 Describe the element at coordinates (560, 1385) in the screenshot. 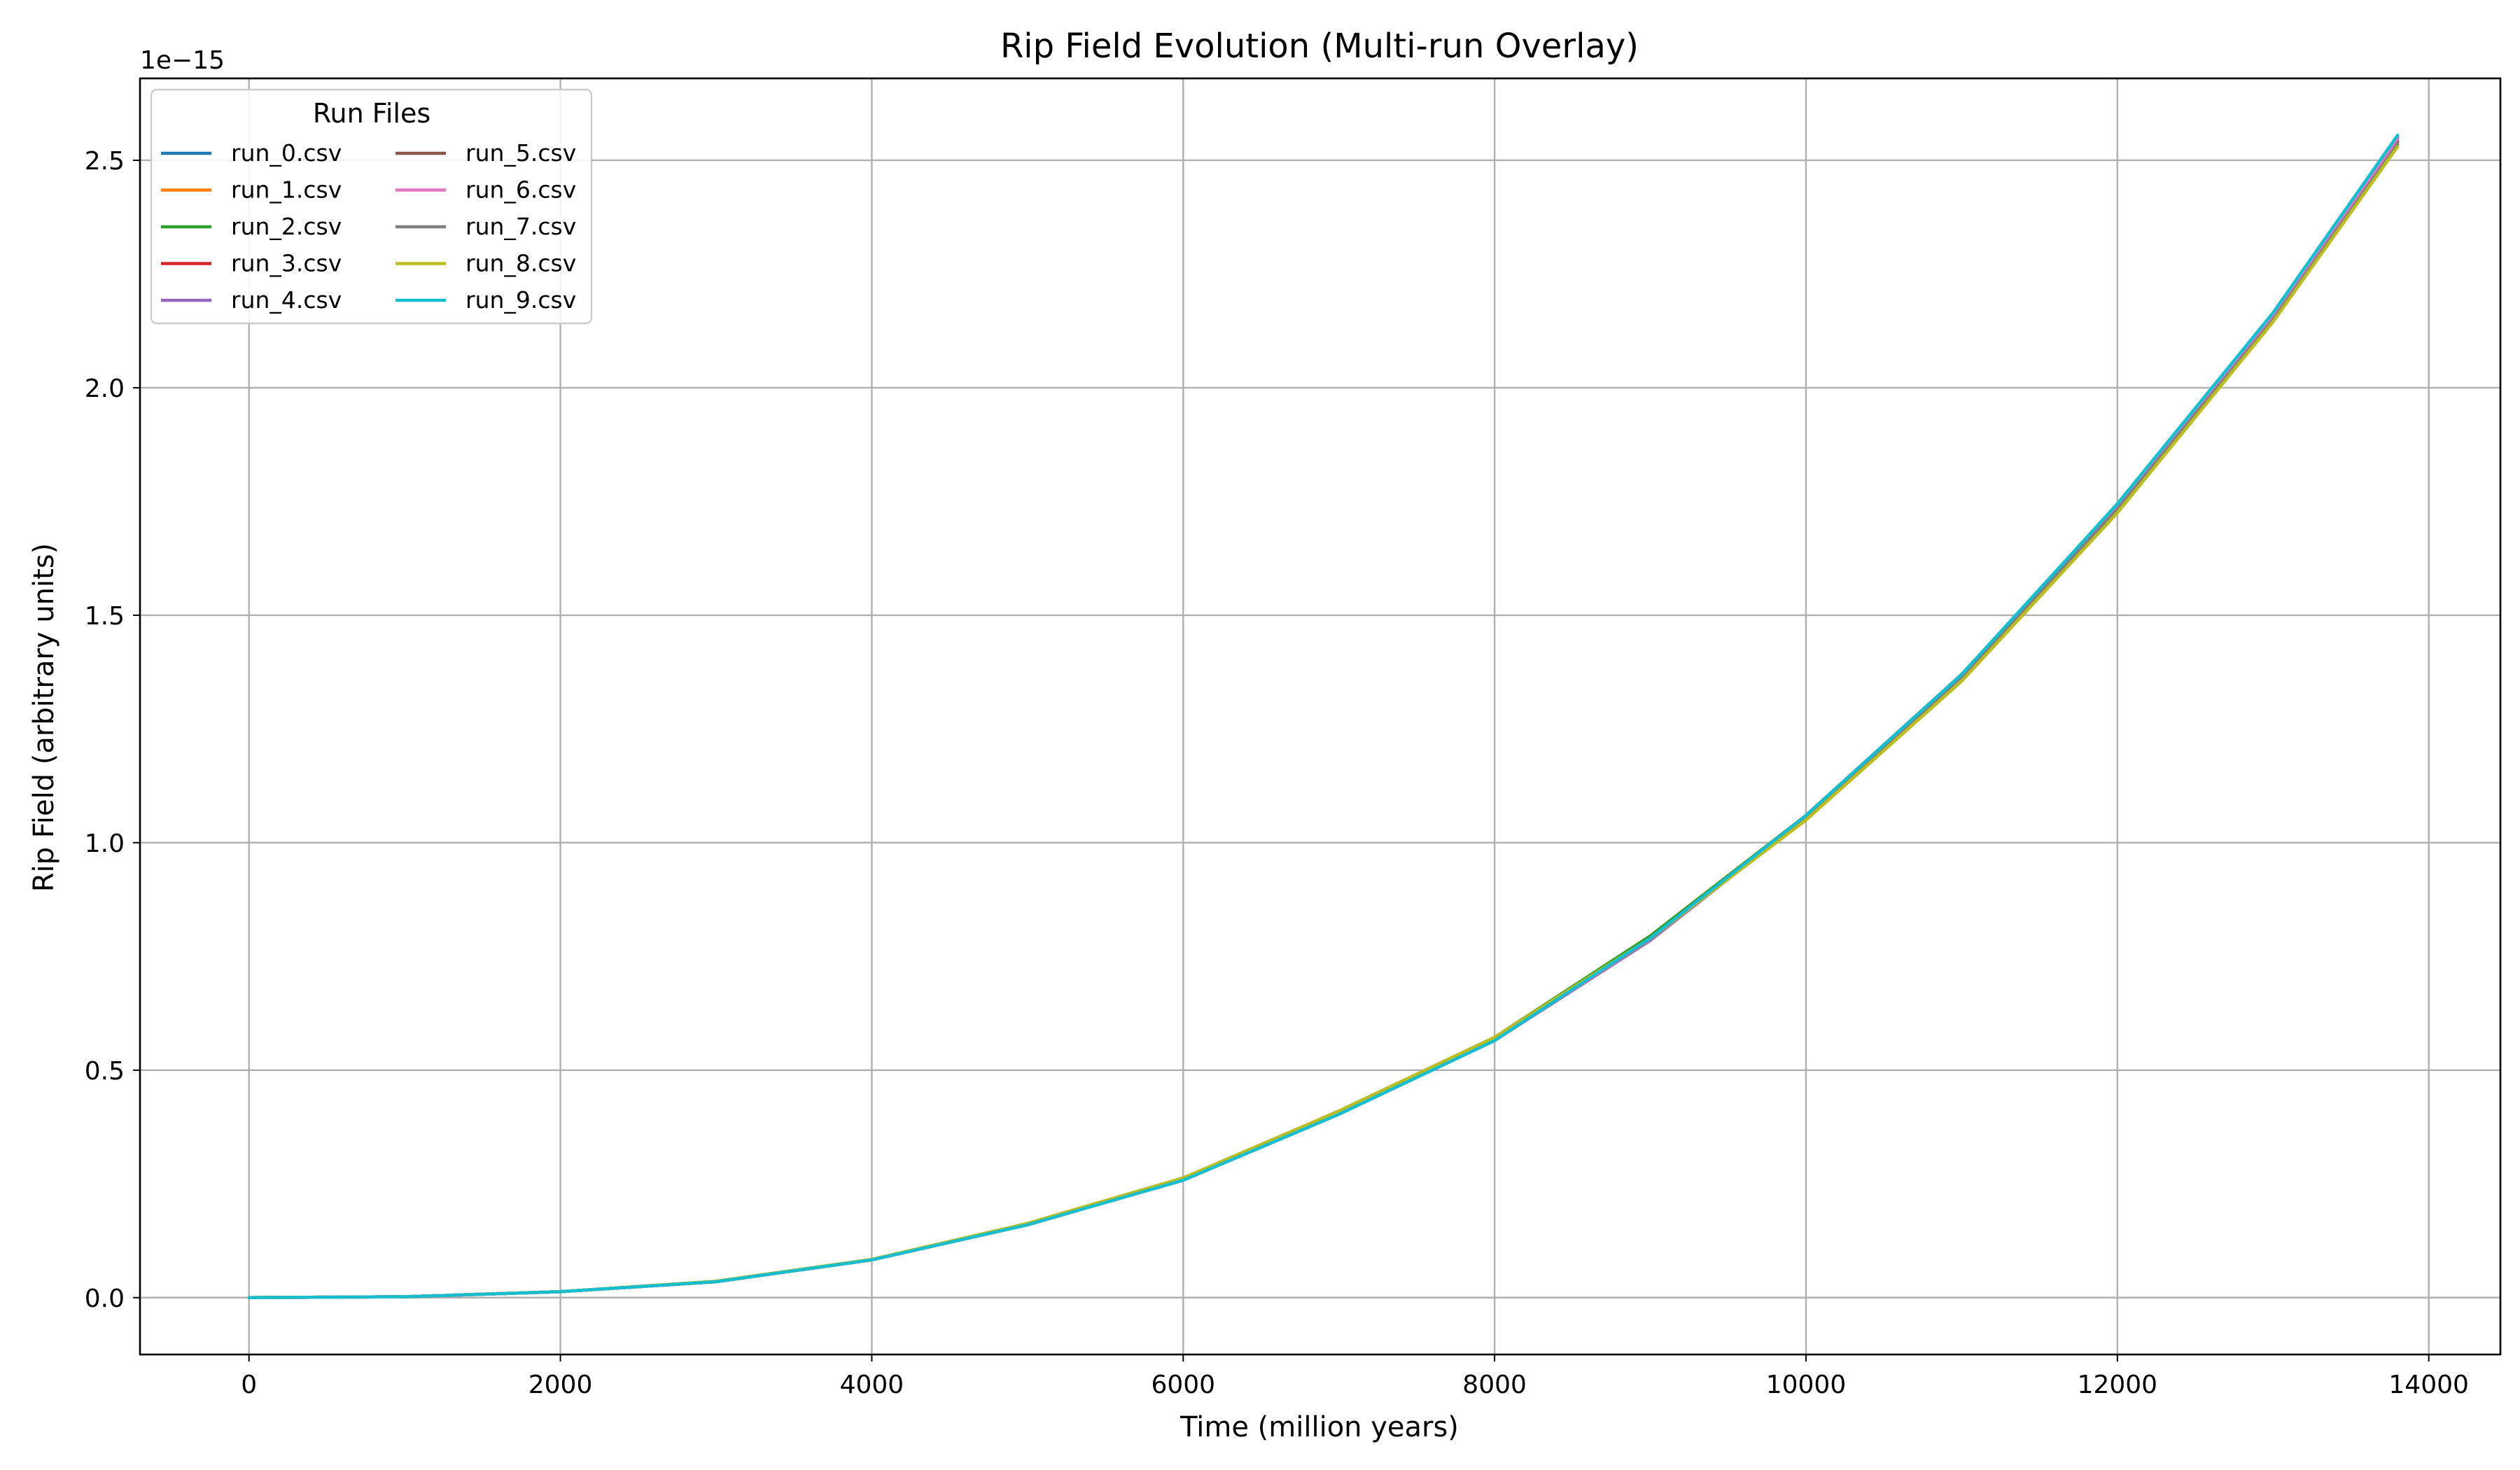

I see `x-tick-label: 2000` at that location.